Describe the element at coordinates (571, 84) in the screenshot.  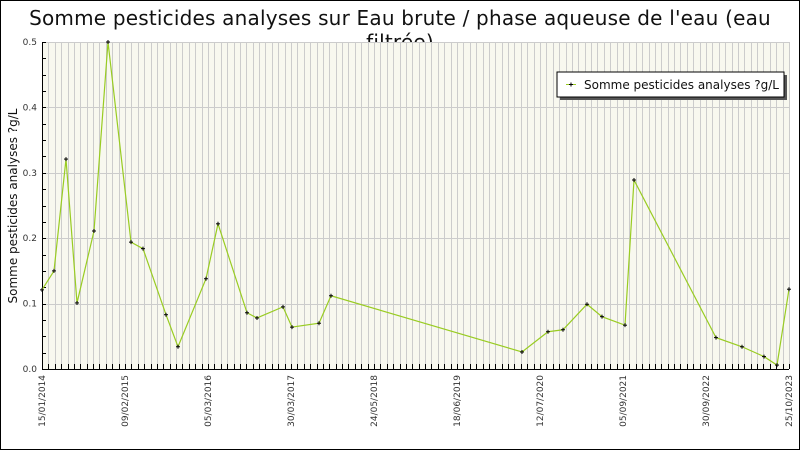
I see `legend-marker-icon` at that location.